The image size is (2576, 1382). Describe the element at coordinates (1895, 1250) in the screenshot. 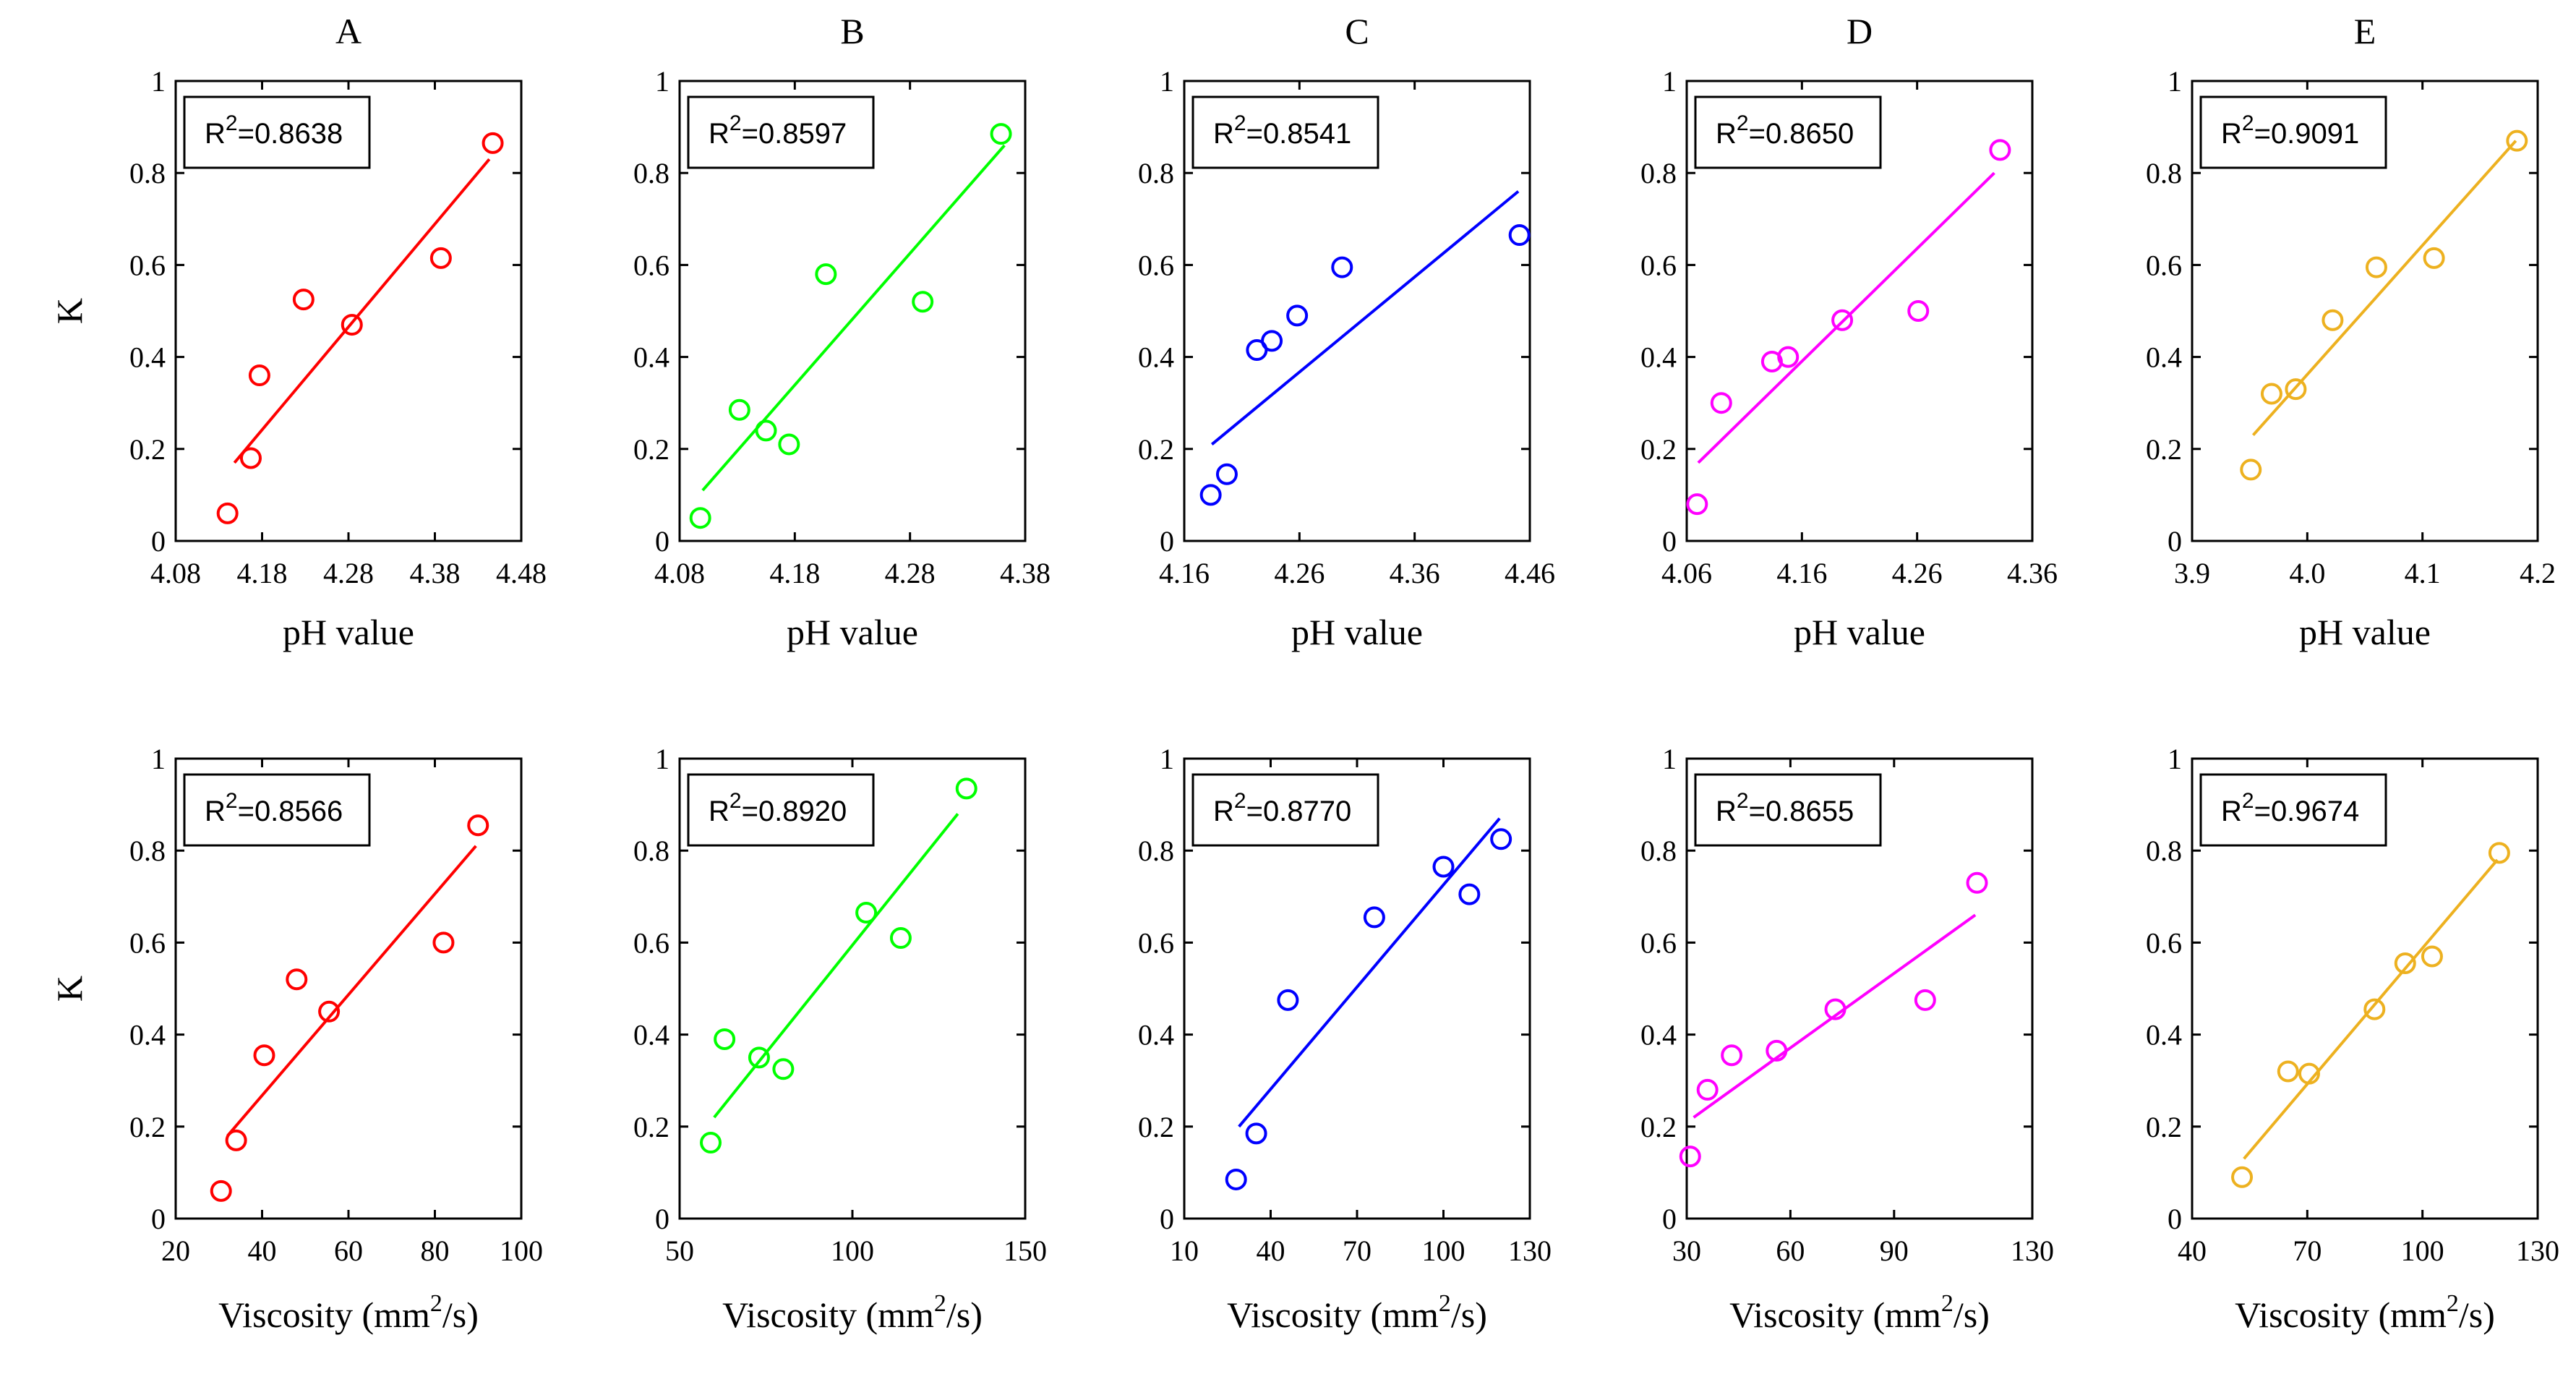

I see `x-tick-label: 90` at that location.